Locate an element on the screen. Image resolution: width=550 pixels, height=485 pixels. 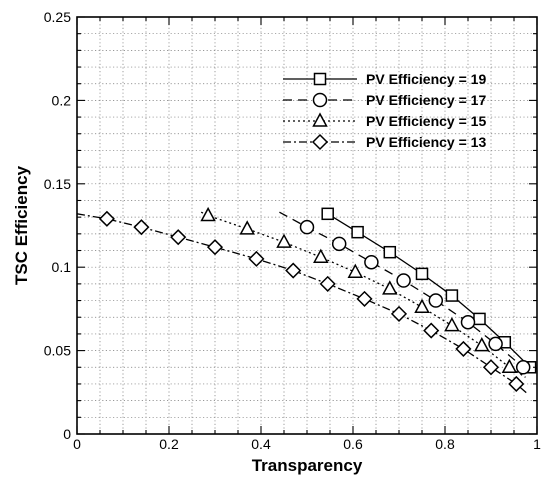
legend-item: PV Efficiency = 19 is located at coordinates (384, 79).